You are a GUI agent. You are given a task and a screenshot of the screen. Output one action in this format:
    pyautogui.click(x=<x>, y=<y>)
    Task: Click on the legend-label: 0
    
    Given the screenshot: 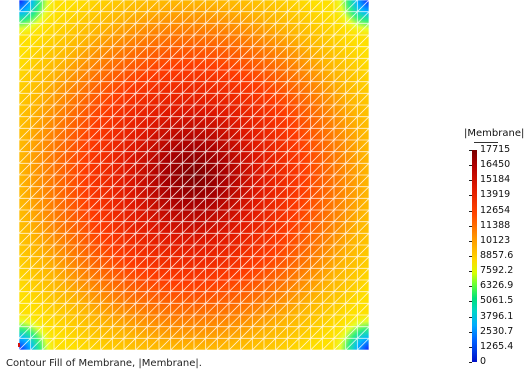 What is the action you would take?
    pyautogui.click(x=483, y=361)
    